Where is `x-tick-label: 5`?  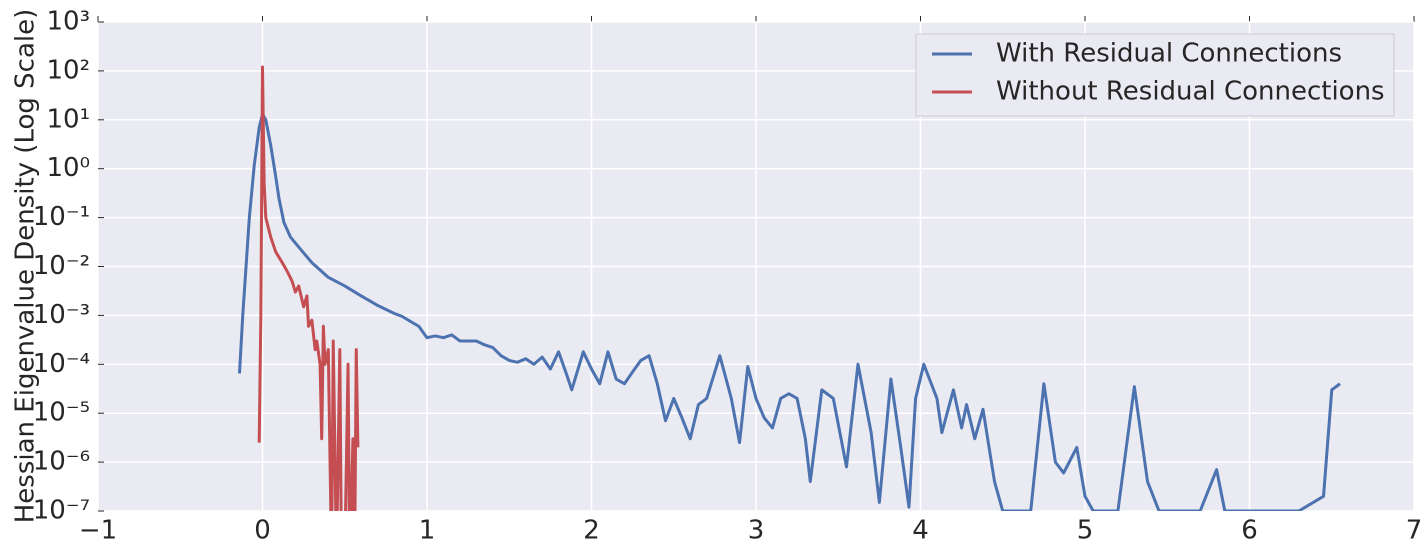 x-tick-label: 5 is located at coordinates (1085, 531).